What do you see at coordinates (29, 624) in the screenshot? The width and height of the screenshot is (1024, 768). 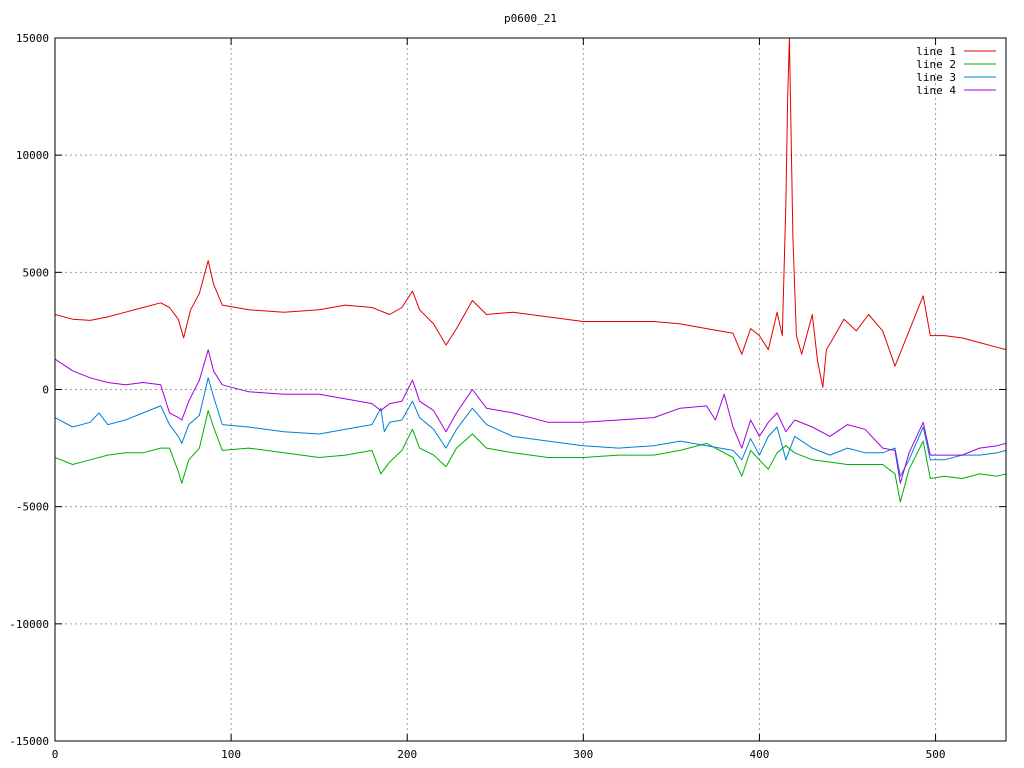 I see `y-tick-label: -10000` at bounding box center [29, 624].